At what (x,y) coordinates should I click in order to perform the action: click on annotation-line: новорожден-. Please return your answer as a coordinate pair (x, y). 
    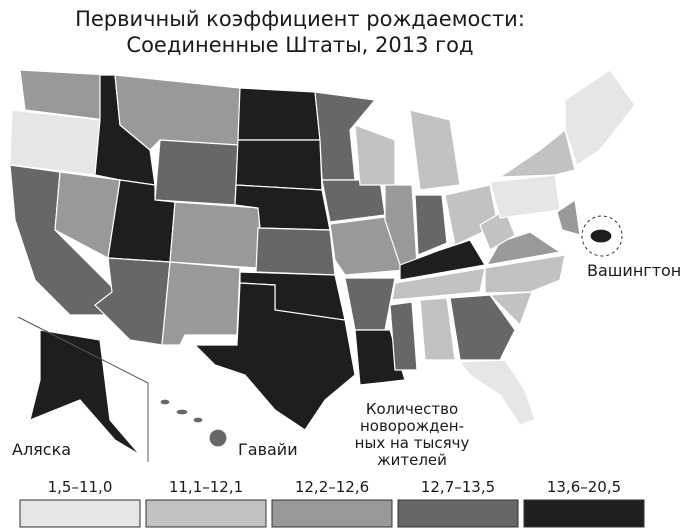
    Looking at the image, I should click on (412, 426).